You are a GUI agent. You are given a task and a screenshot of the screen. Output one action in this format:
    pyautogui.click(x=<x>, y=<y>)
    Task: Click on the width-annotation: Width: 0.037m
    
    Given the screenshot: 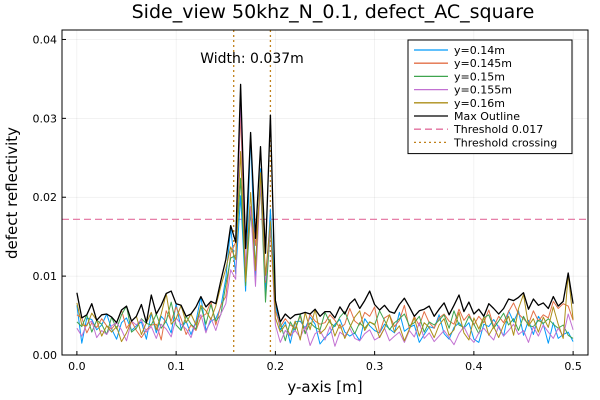 What is the action you would take?
    pyautogui.click(x=252, y=59)
    